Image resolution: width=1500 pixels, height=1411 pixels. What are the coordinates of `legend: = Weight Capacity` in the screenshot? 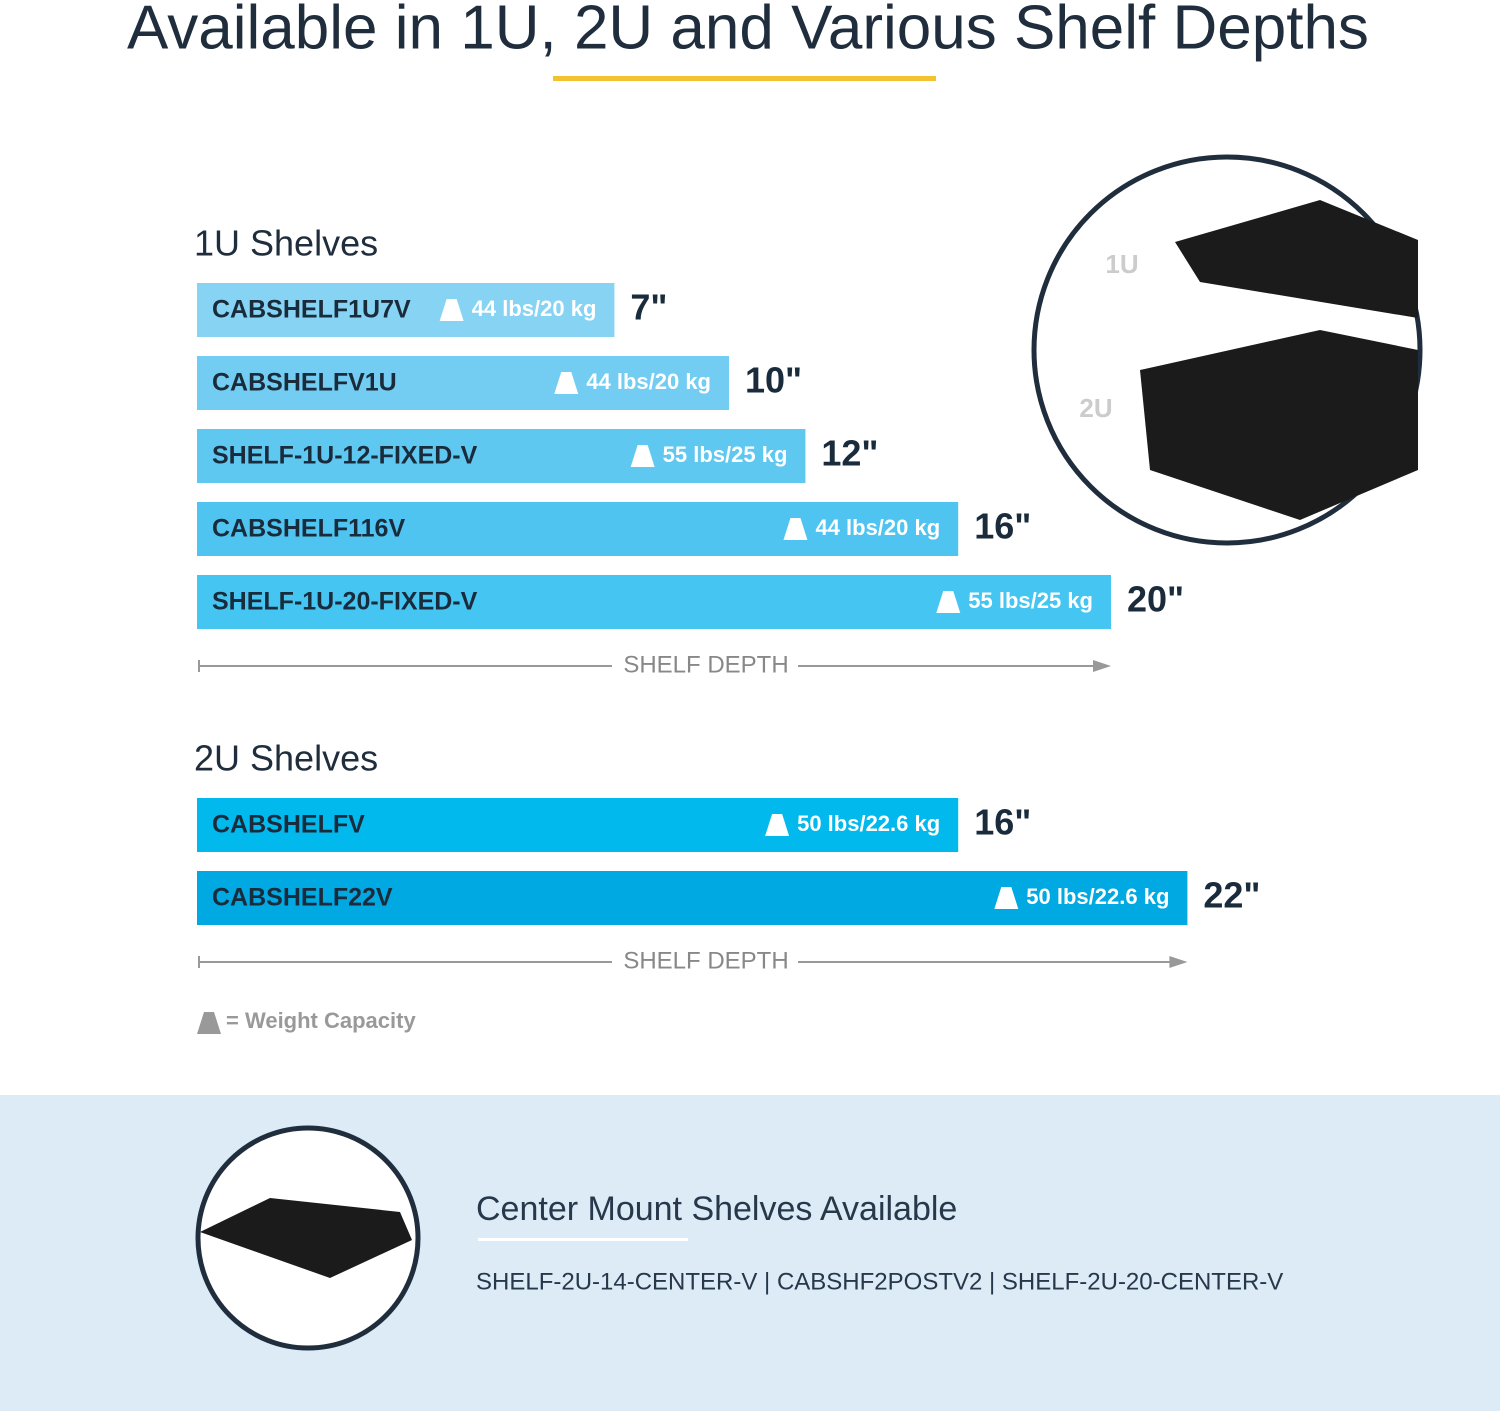 It's located at (306, 1021).